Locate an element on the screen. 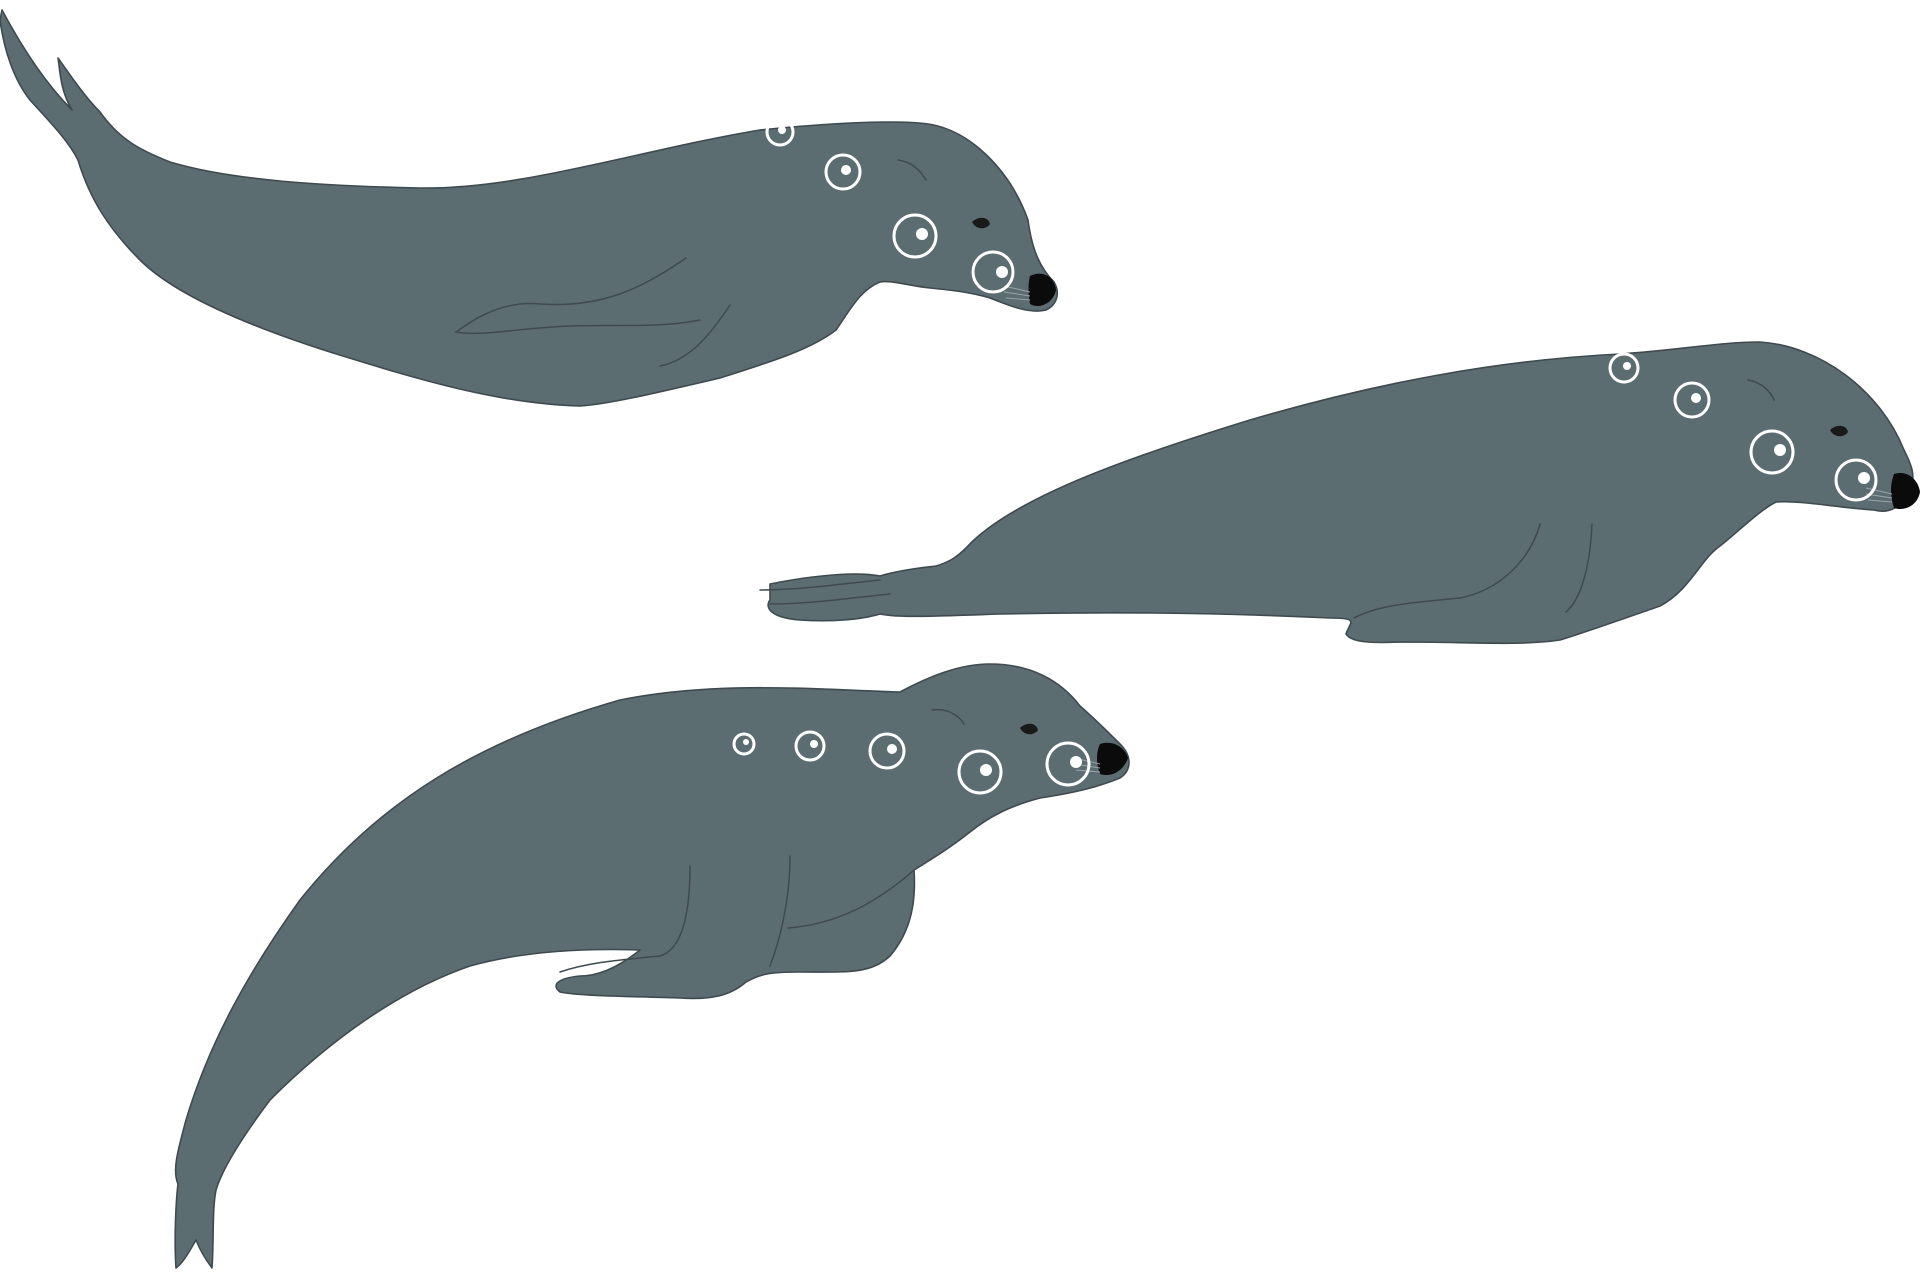  seal-2-body is located at coordinates (1340, 493).